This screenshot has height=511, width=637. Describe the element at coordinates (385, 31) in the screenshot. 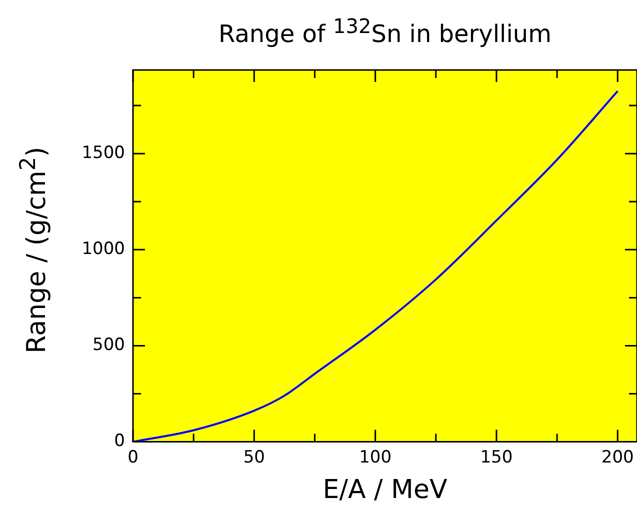

I see `chart-title: Range of $^{132}$Sn in beryllium` at that location.